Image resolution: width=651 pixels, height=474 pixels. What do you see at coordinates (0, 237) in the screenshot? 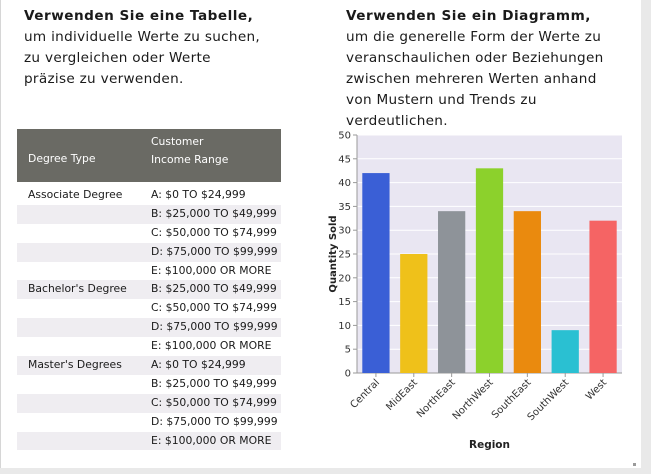
I see `frame-left-border` at bounding box center [0, 237].